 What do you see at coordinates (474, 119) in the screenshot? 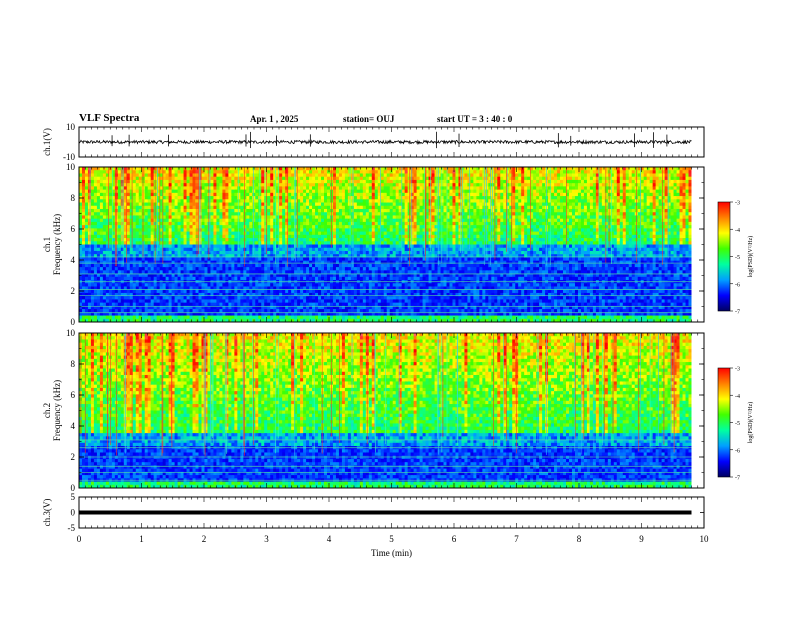
I see `start-time-label: start UT = 3 : 40 : 0` at bounding box center [474, 119].